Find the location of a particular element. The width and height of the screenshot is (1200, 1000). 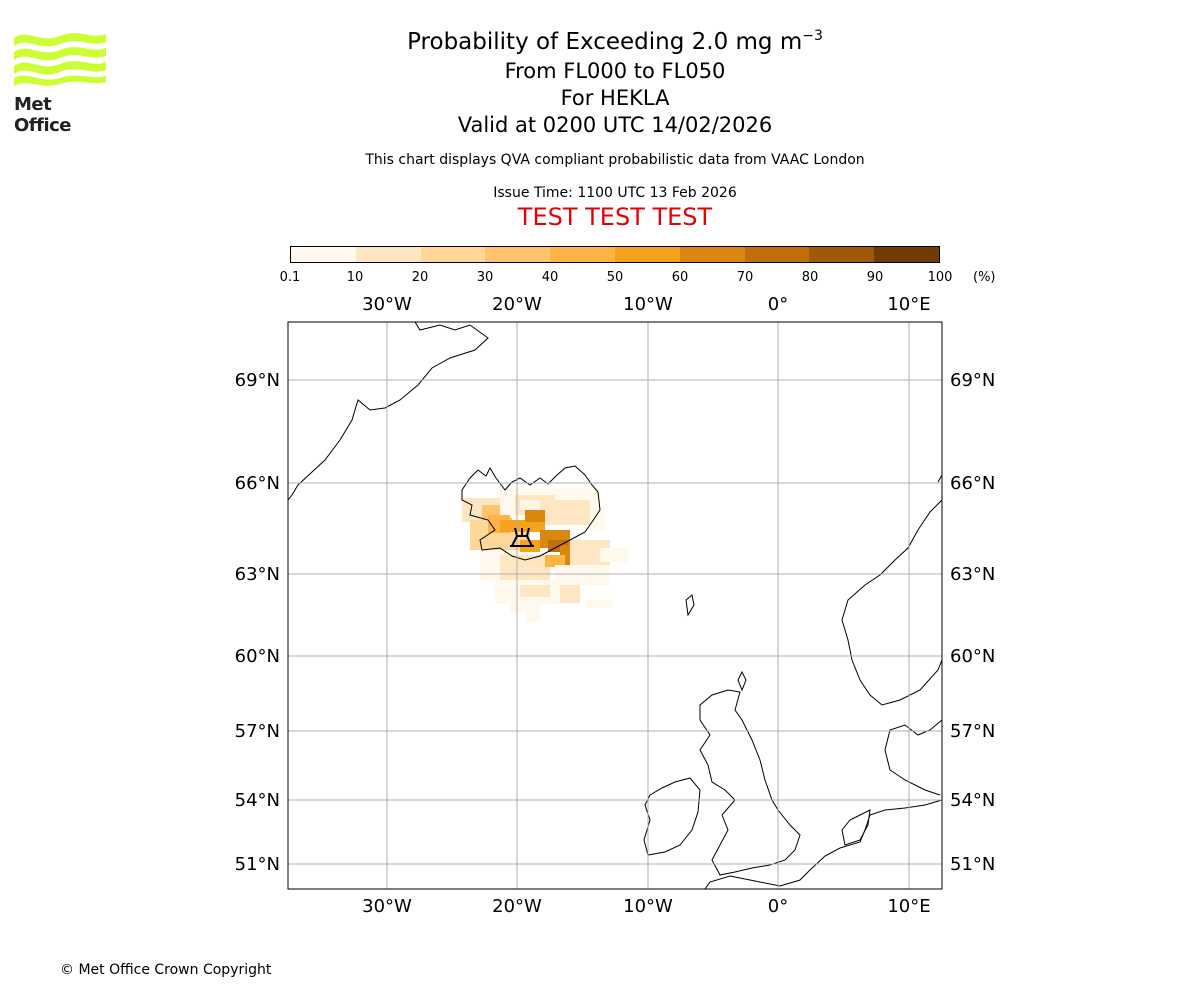

lat-labels-right: 69°N 66°N 63°N 60°N 57°N 54°N 51°N is located at coordinates (972, 622).